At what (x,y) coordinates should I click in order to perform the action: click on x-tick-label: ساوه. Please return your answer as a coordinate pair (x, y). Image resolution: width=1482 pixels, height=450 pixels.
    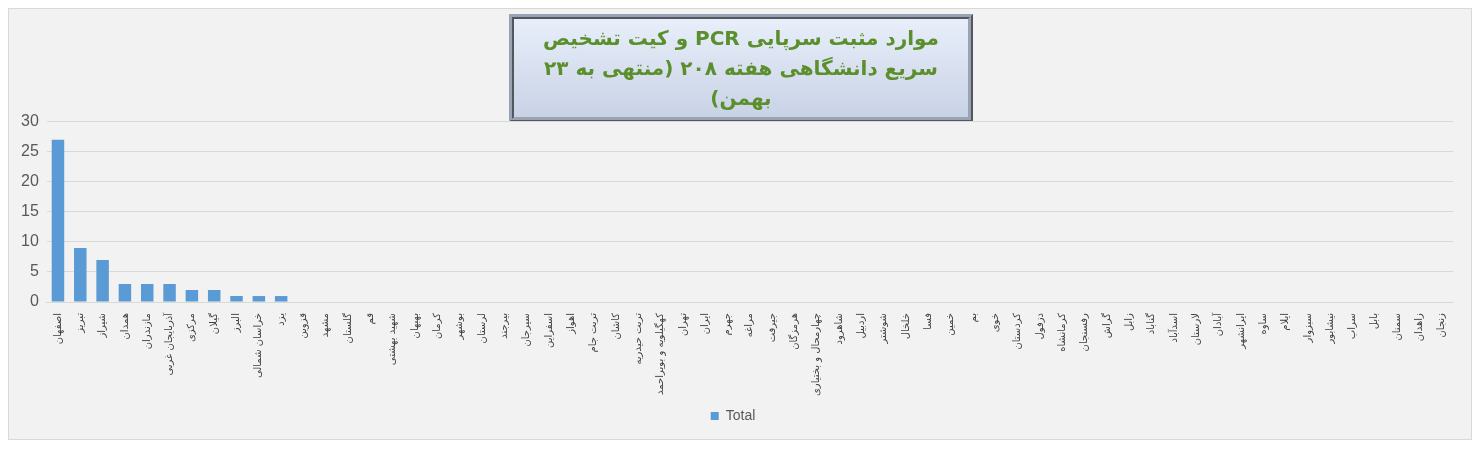
    Looking at the image, I should click on (1262, 324).